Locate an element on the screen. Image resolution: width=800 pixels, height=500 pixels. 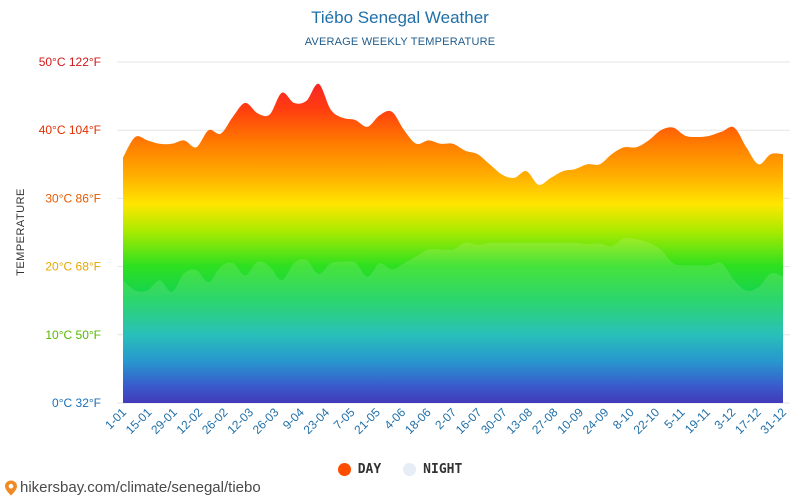
map-pin-icon is located at coordinates (11, 487).